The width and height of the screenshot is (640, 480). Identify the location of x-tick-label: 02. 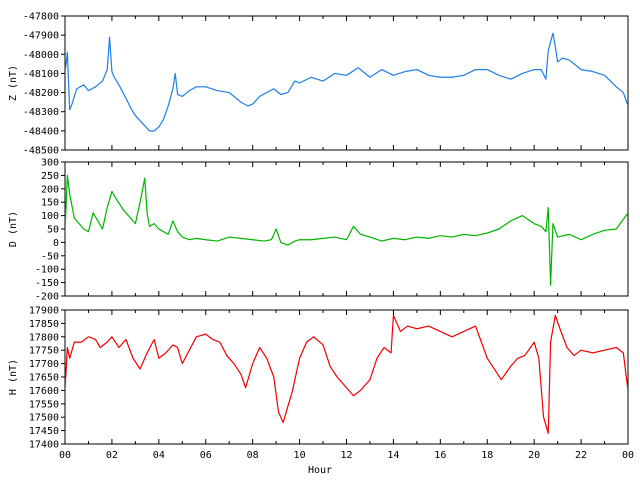
(112, 455).